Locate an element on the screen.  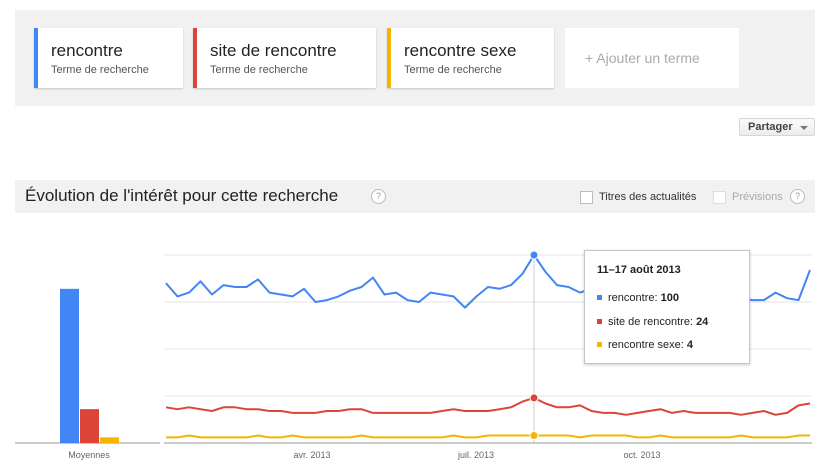
x-tick-label: oct. 2013 is located at coordinates (641, 455).